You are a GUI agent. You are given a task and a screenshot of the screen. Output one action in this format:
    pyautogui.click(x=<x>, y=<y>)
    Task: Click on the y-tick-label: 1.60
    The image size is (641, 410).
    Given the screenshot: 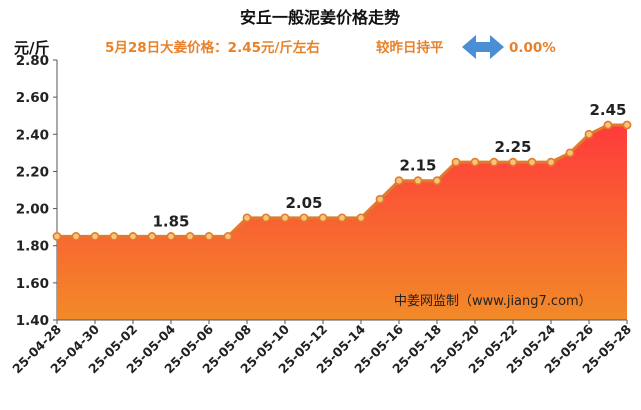 What is the action you would take?
    pyautogui.click(x=32, y=284)
    